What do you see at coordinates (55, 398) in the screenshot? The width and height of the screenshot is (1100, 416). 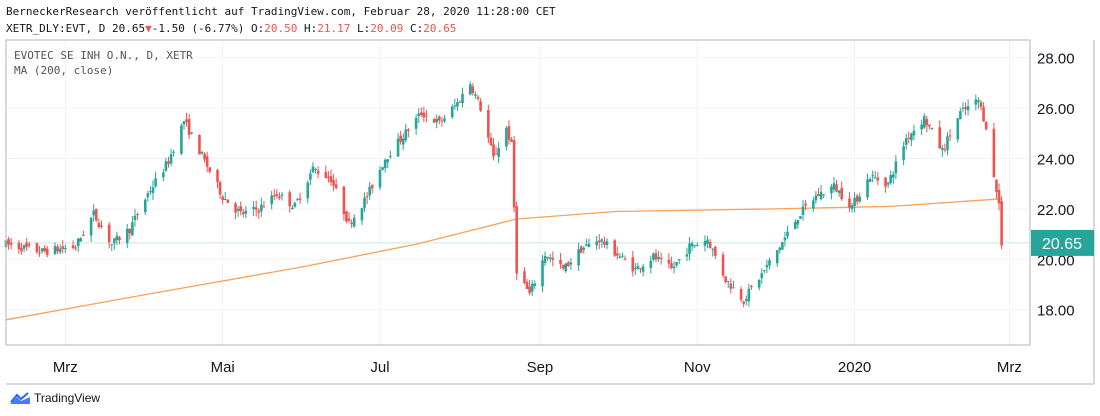 I see `footer-brand: TradingView` at bounding box center [55, 398].